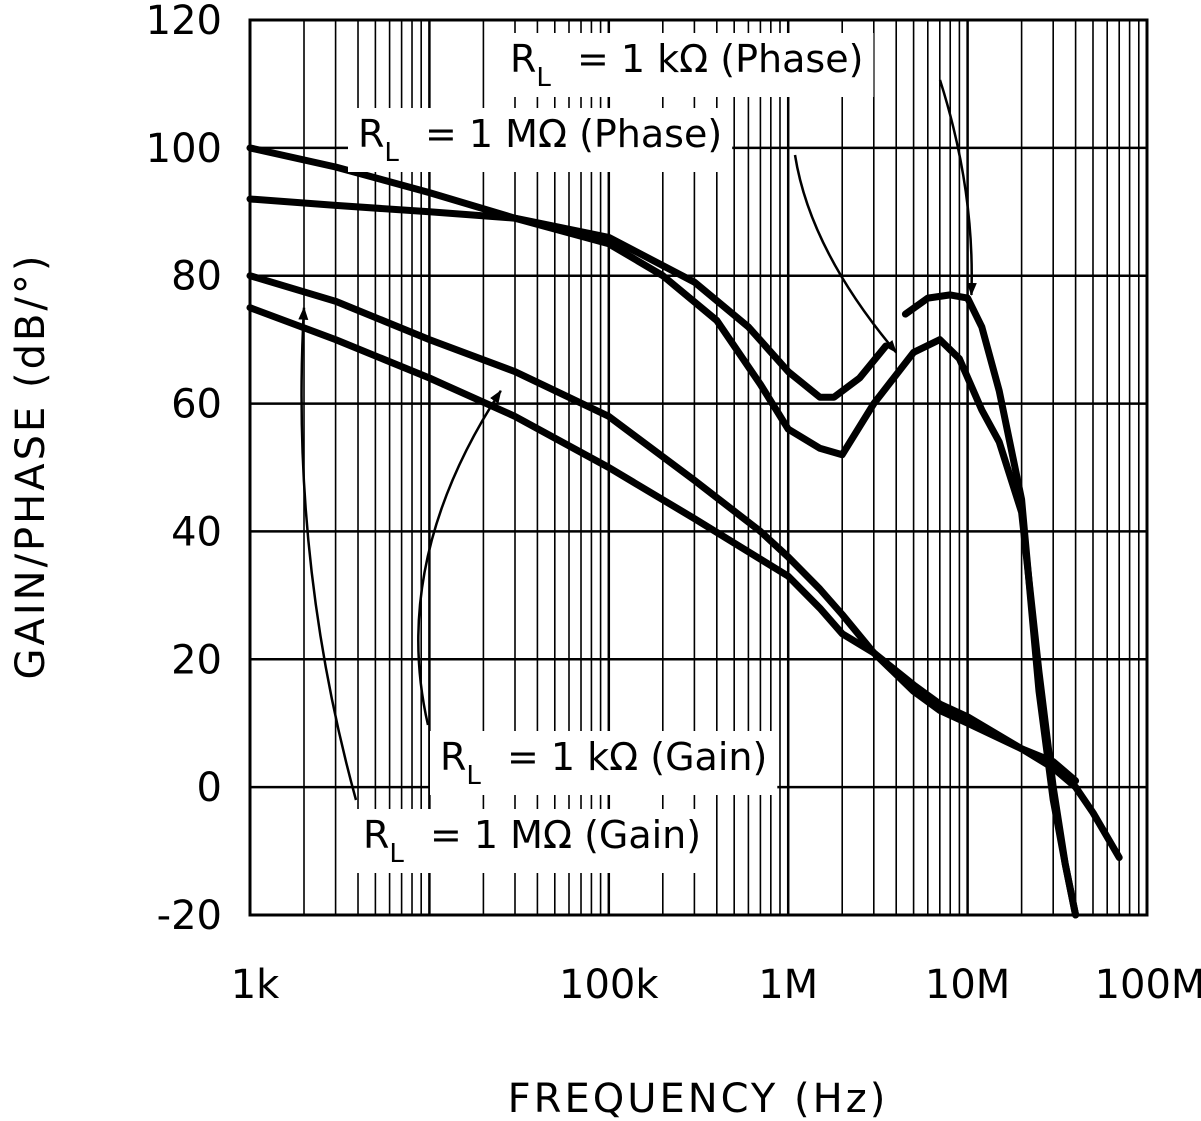  I want to click on y-axis-title: GAIN/PHASE (dB/°), so click(31, 465).